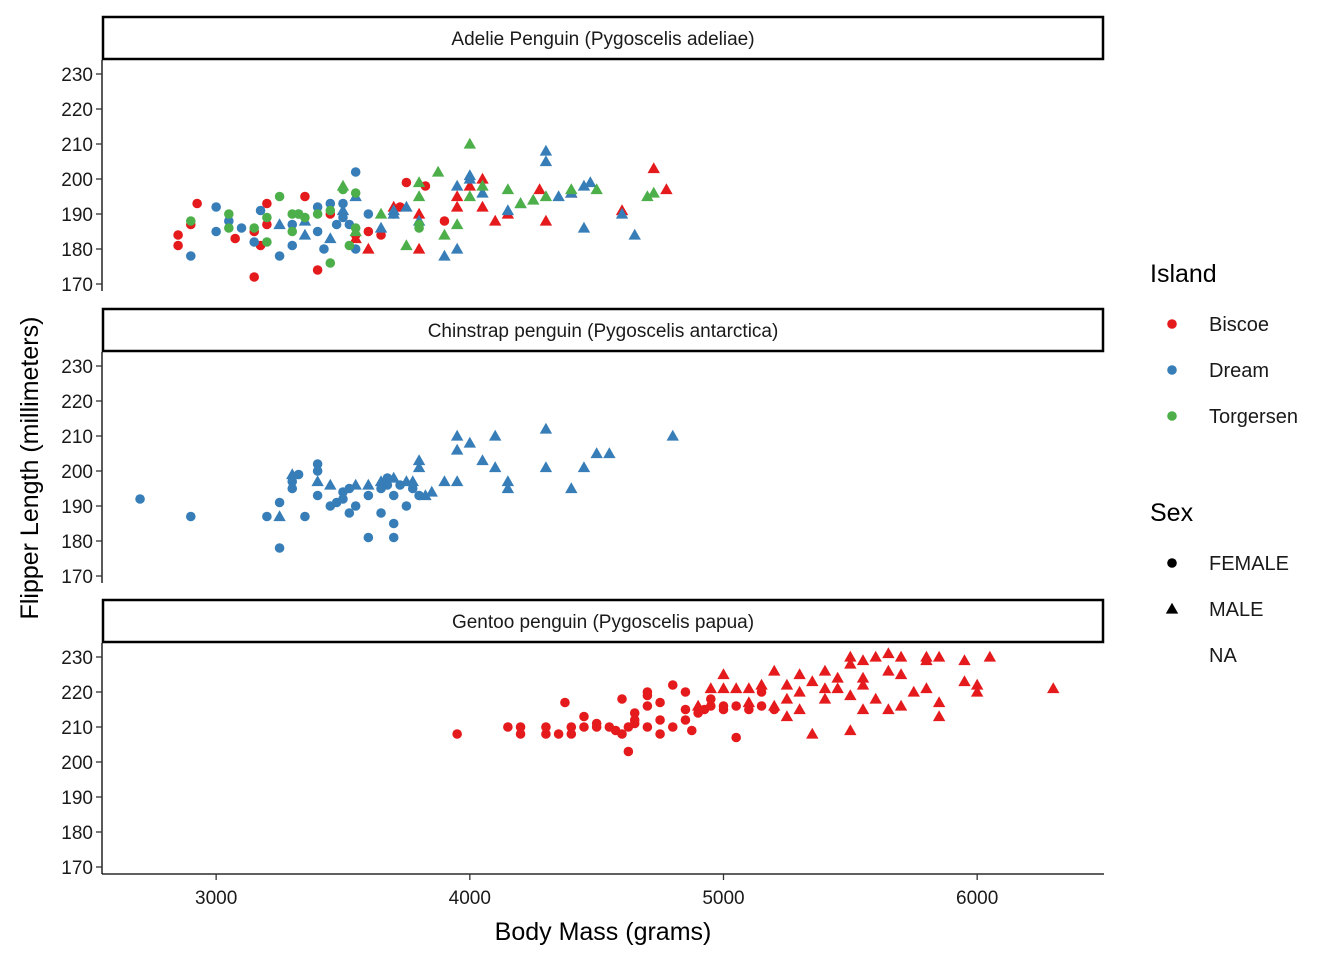 This screenshot has height=960, width=1344. I want to click on y-tick-label: 200, so click(77, 472).